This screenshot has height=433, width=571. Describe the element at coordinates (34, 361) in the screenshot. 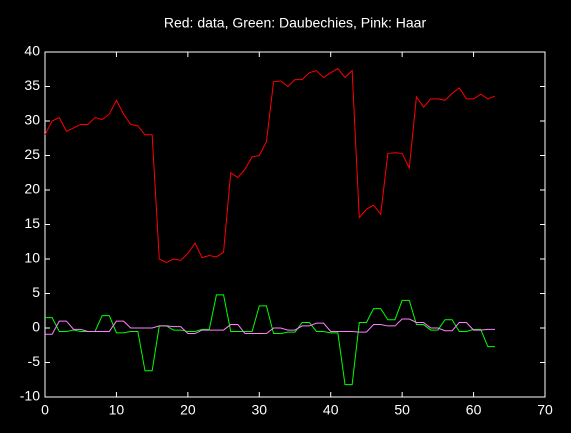

I see `y-tick-label: -5` at that location.